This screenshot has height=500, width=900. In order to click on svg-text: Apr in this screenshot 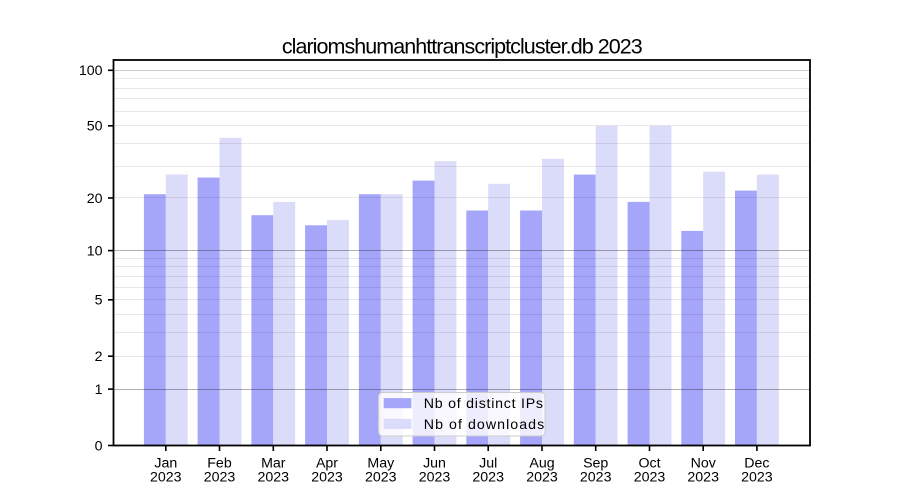, I will do `click(327, 464)`.